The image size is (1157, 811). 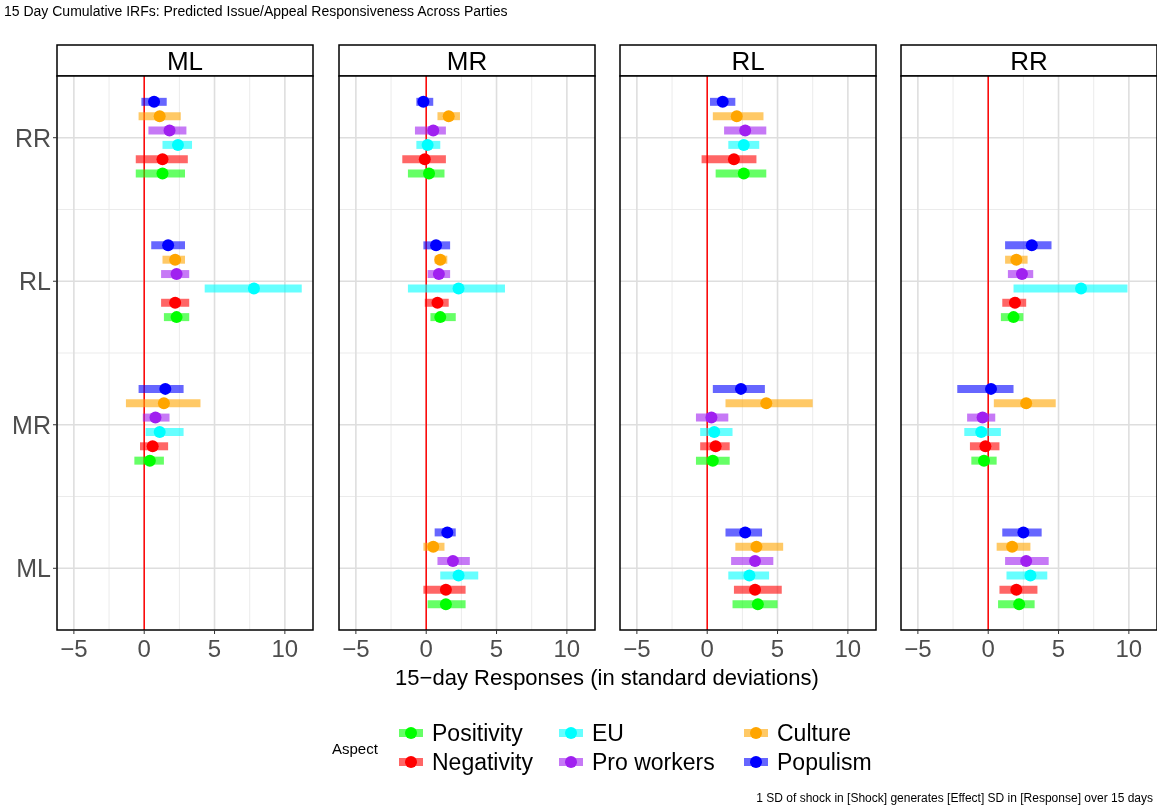 I want to click on legend-label: Pro workers, so click(x=653, y=762).